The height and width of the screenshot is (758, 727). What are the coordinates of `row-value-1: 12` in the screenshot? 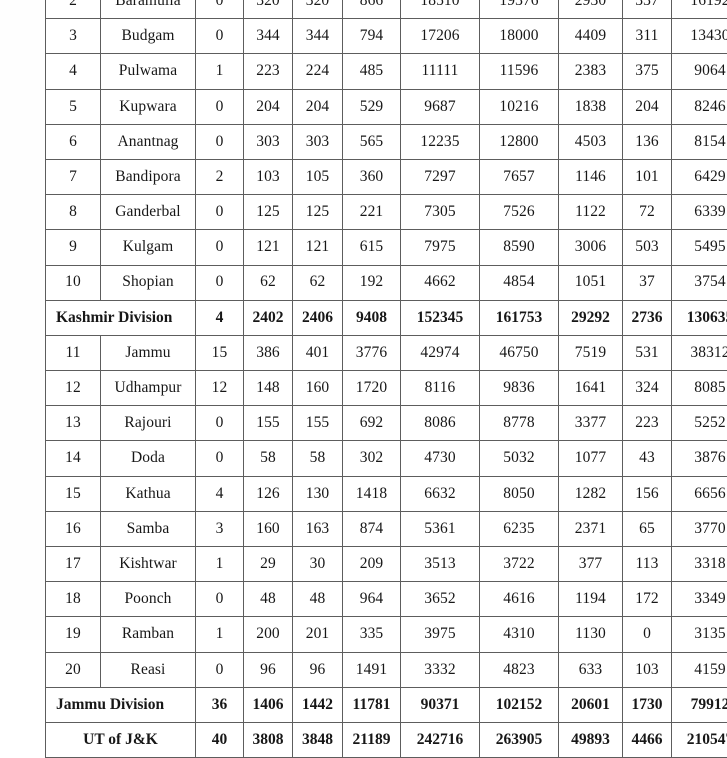 It's located at (220, 388).